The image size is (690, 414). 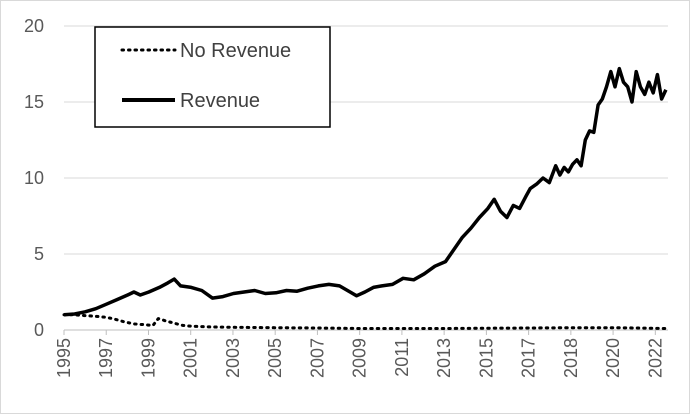 I want to click on x-tick-label: 1999, so click(x=148, y=358).